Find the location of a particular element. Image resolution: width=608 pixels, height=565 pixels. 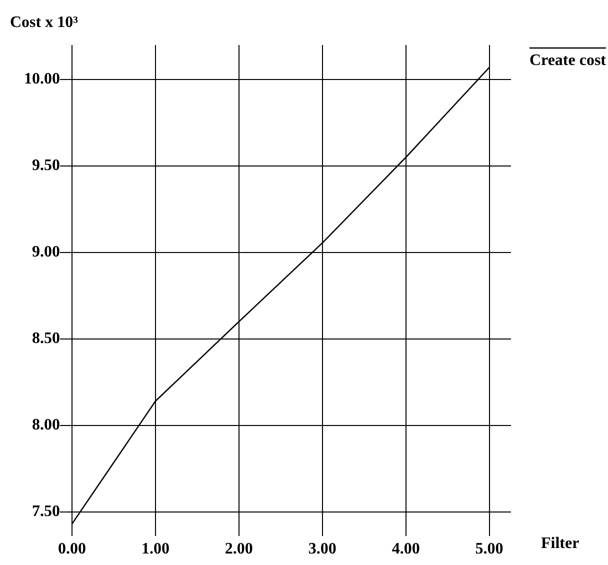

y-tick-label: 9.50 is located at coordinates (46, 165).